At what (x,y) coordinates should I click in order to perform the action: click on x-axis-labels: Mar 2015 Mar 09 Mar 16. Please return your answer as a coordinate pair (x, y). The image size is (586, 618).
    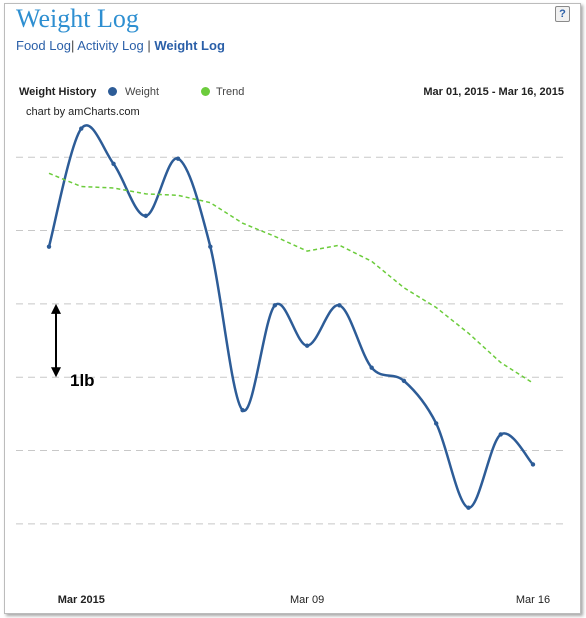
    Looking at the image, I should click on (304, 600).